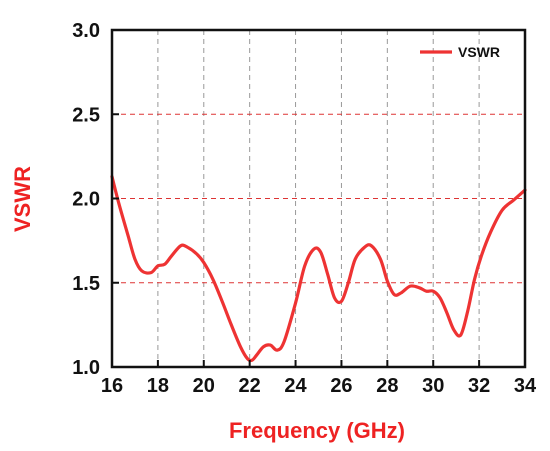 The image size is (550, 451). What do you see at coordinates (22, 199) in the screenshot?
I see `y-axis-title: VSWR` at bounding box center [22, 199].